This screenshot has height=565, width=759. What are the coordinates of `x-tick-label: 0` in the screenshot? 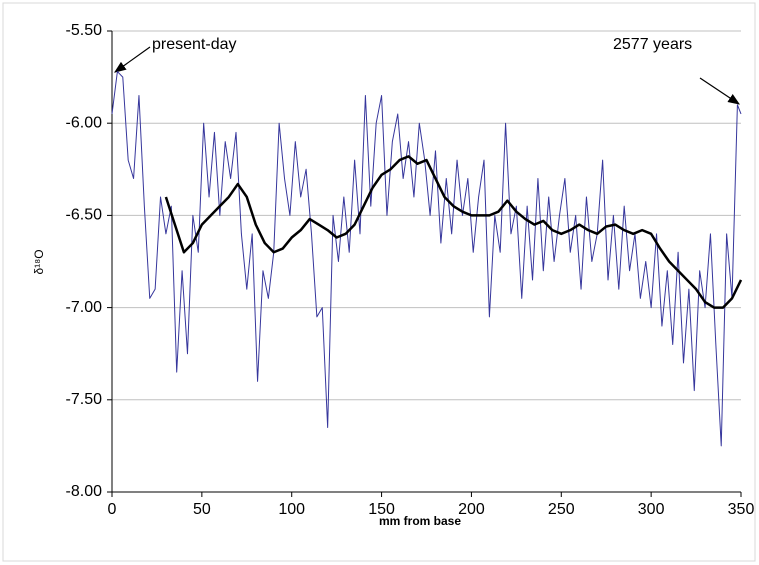 It's located at (112, 509).